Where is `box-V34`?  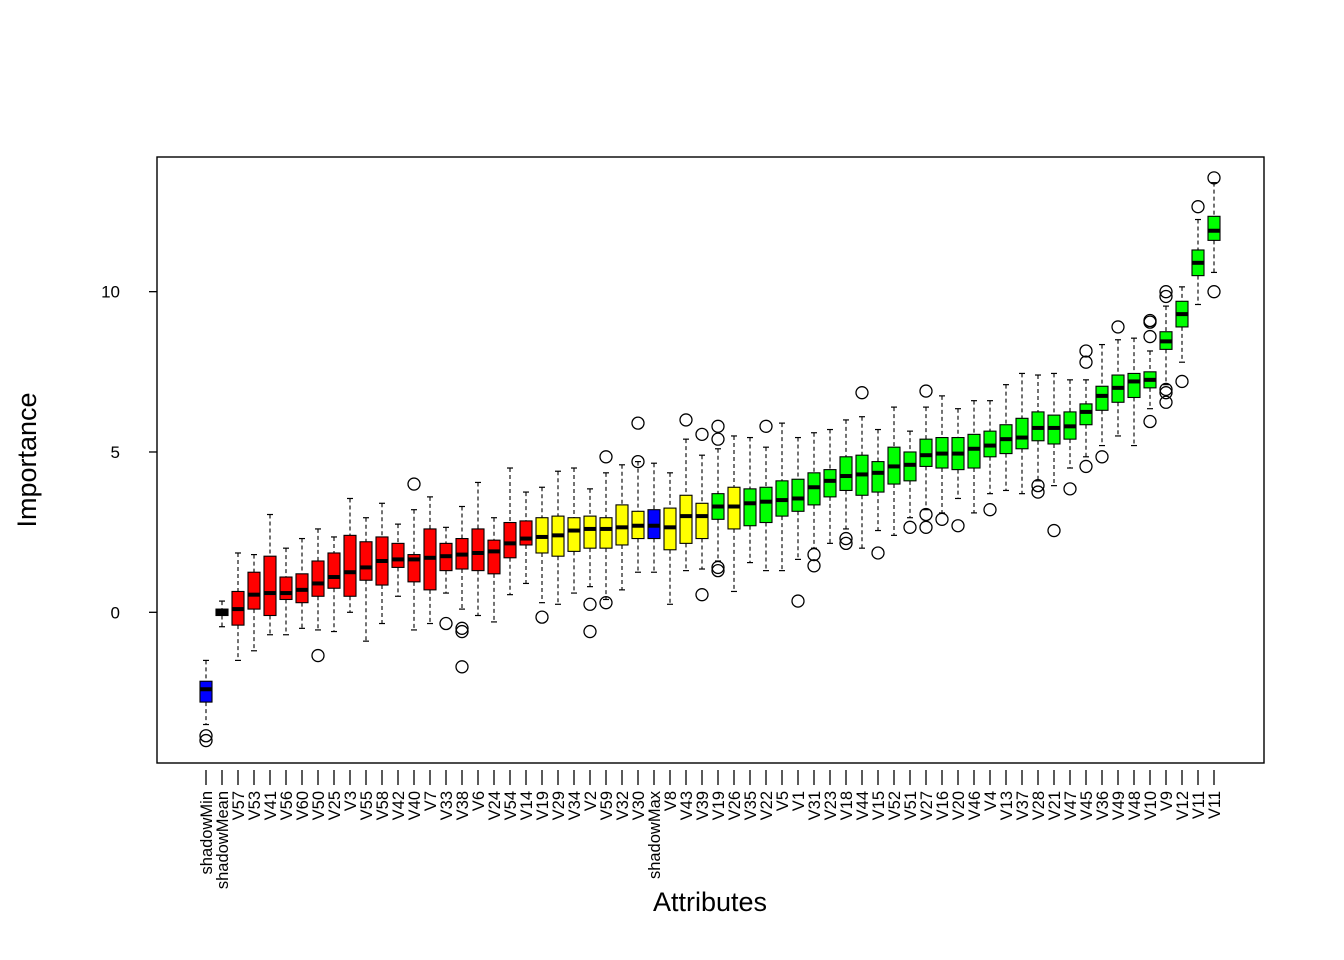
box-V34 is located at coordinates (574, 530).